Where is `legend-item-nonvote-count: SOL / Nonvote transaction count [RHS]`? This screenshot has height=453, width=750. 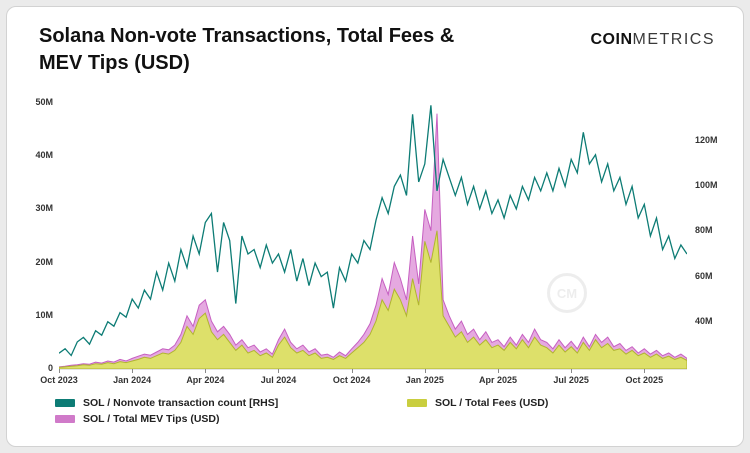
legend-item-nonvote-count: SOL / Nonvote transaction count [RHS] is located at coordinates (231, 403).